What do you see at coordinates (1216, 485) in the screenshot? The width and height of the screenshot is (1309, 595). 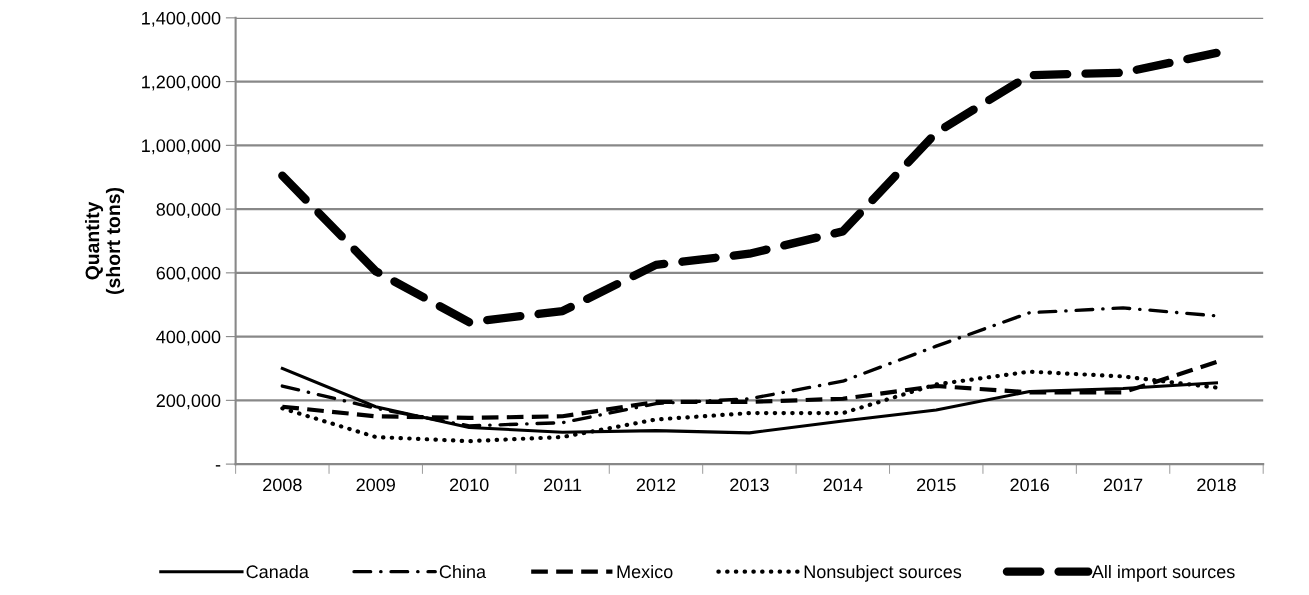 I see `x-tick-label: 2018` at bounding box center [1216, 485].